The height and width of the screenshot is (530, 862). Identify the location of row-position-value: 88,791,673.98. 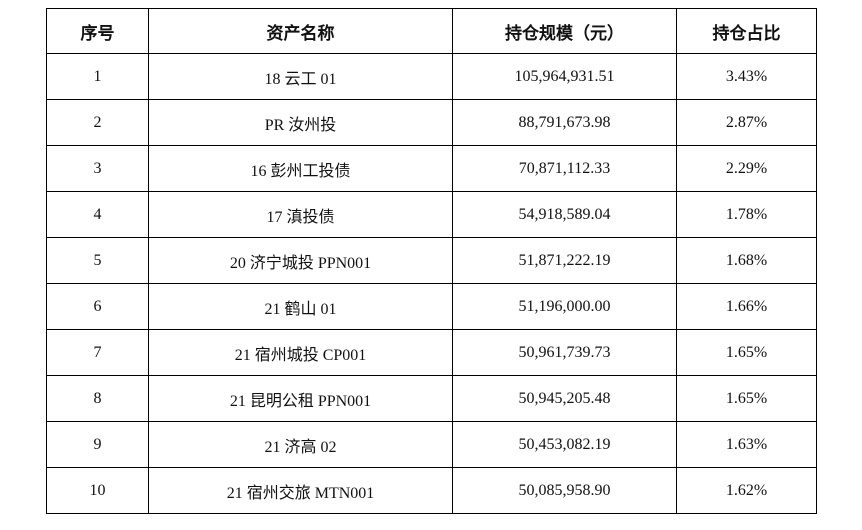
(564, 122).